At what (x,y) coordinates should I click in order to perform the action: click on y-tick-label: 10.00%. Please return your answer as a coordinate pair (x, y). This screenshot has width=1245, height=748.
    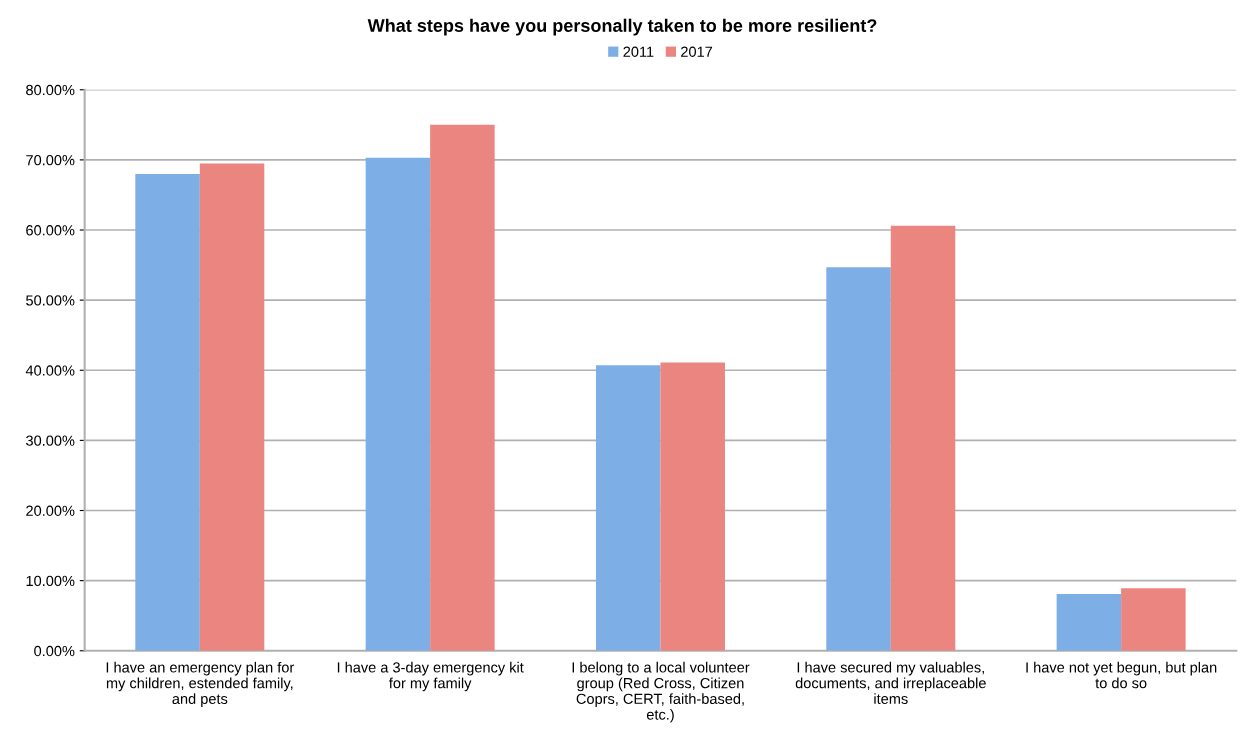
    Looking at the image, I should click on (50, 581).